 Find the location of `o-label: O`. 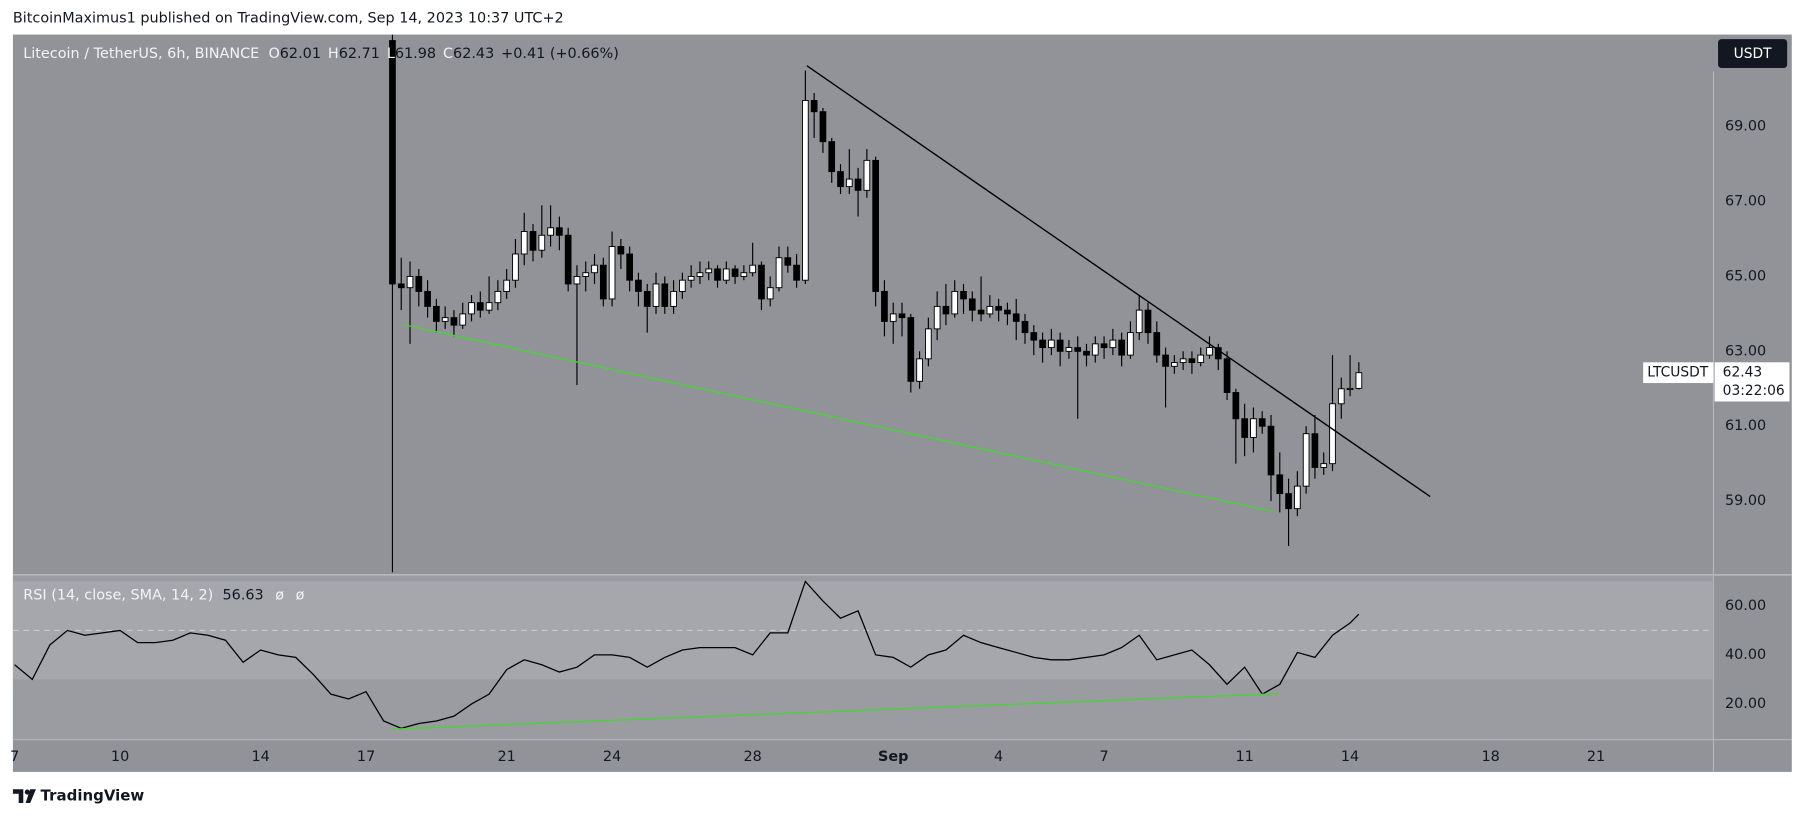

o-label: O is located at coordinates (273, 54).